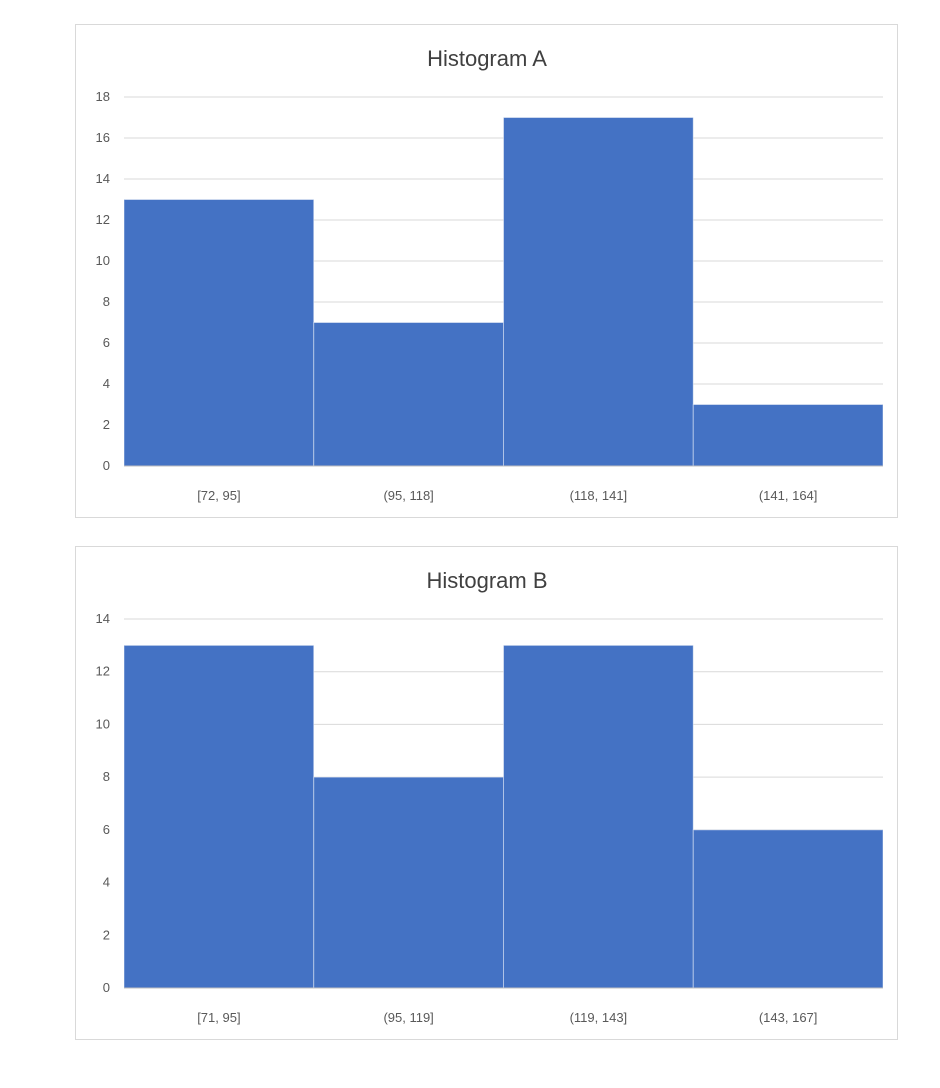 This screenshot has height=1088, width=940. What do you see at coordinates (599, 495) in the screenshot?
I see `x-tick-label: (118, 141]` at bounding box center [599, 495].